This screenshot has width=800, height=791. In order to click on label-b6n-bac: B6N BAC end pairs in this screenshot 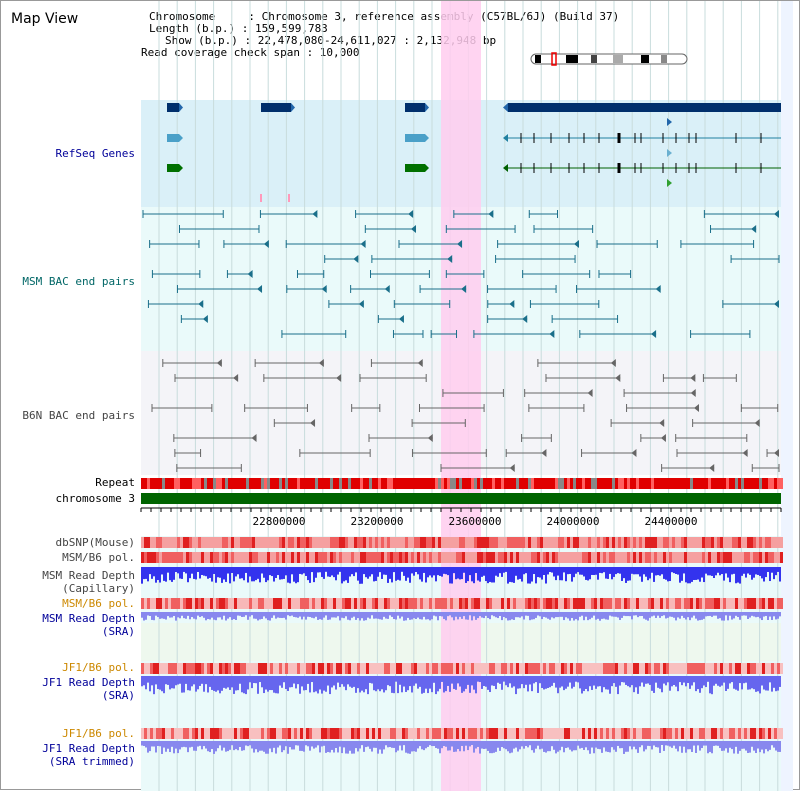, I will do `click(78, 415)`.